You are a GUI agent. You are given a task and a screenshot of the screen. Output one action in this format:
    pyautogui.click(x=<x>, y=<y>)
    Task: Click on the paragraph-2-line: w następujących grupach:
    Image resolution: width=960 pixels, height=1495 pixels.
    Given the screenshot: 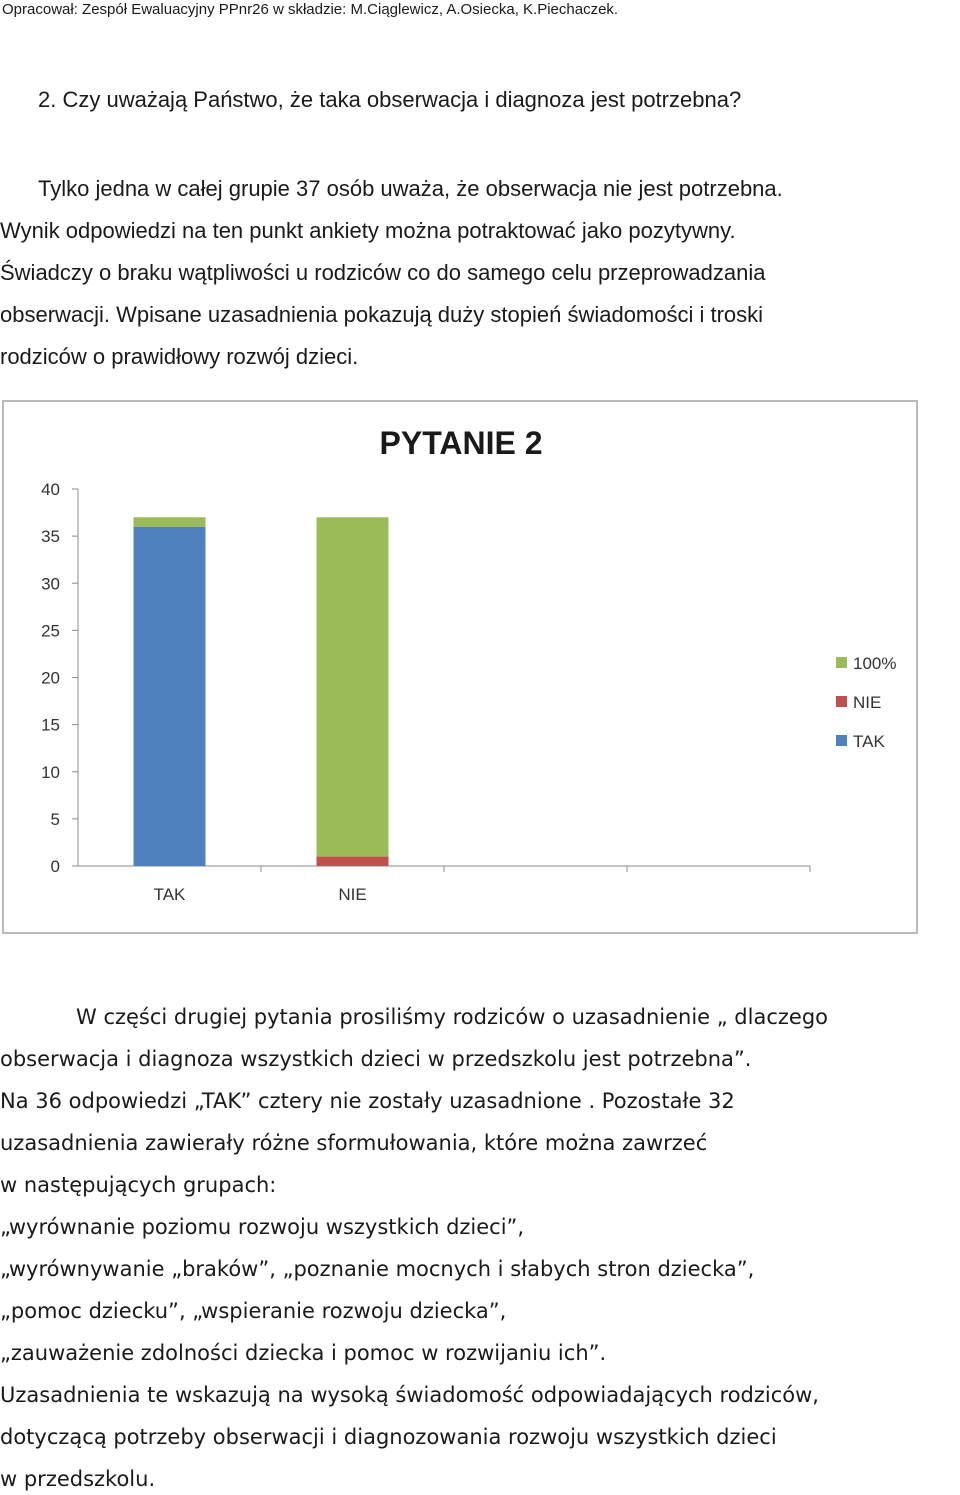 What is the action you would take?
    pyautogui.click(x=138, y=1185)
    